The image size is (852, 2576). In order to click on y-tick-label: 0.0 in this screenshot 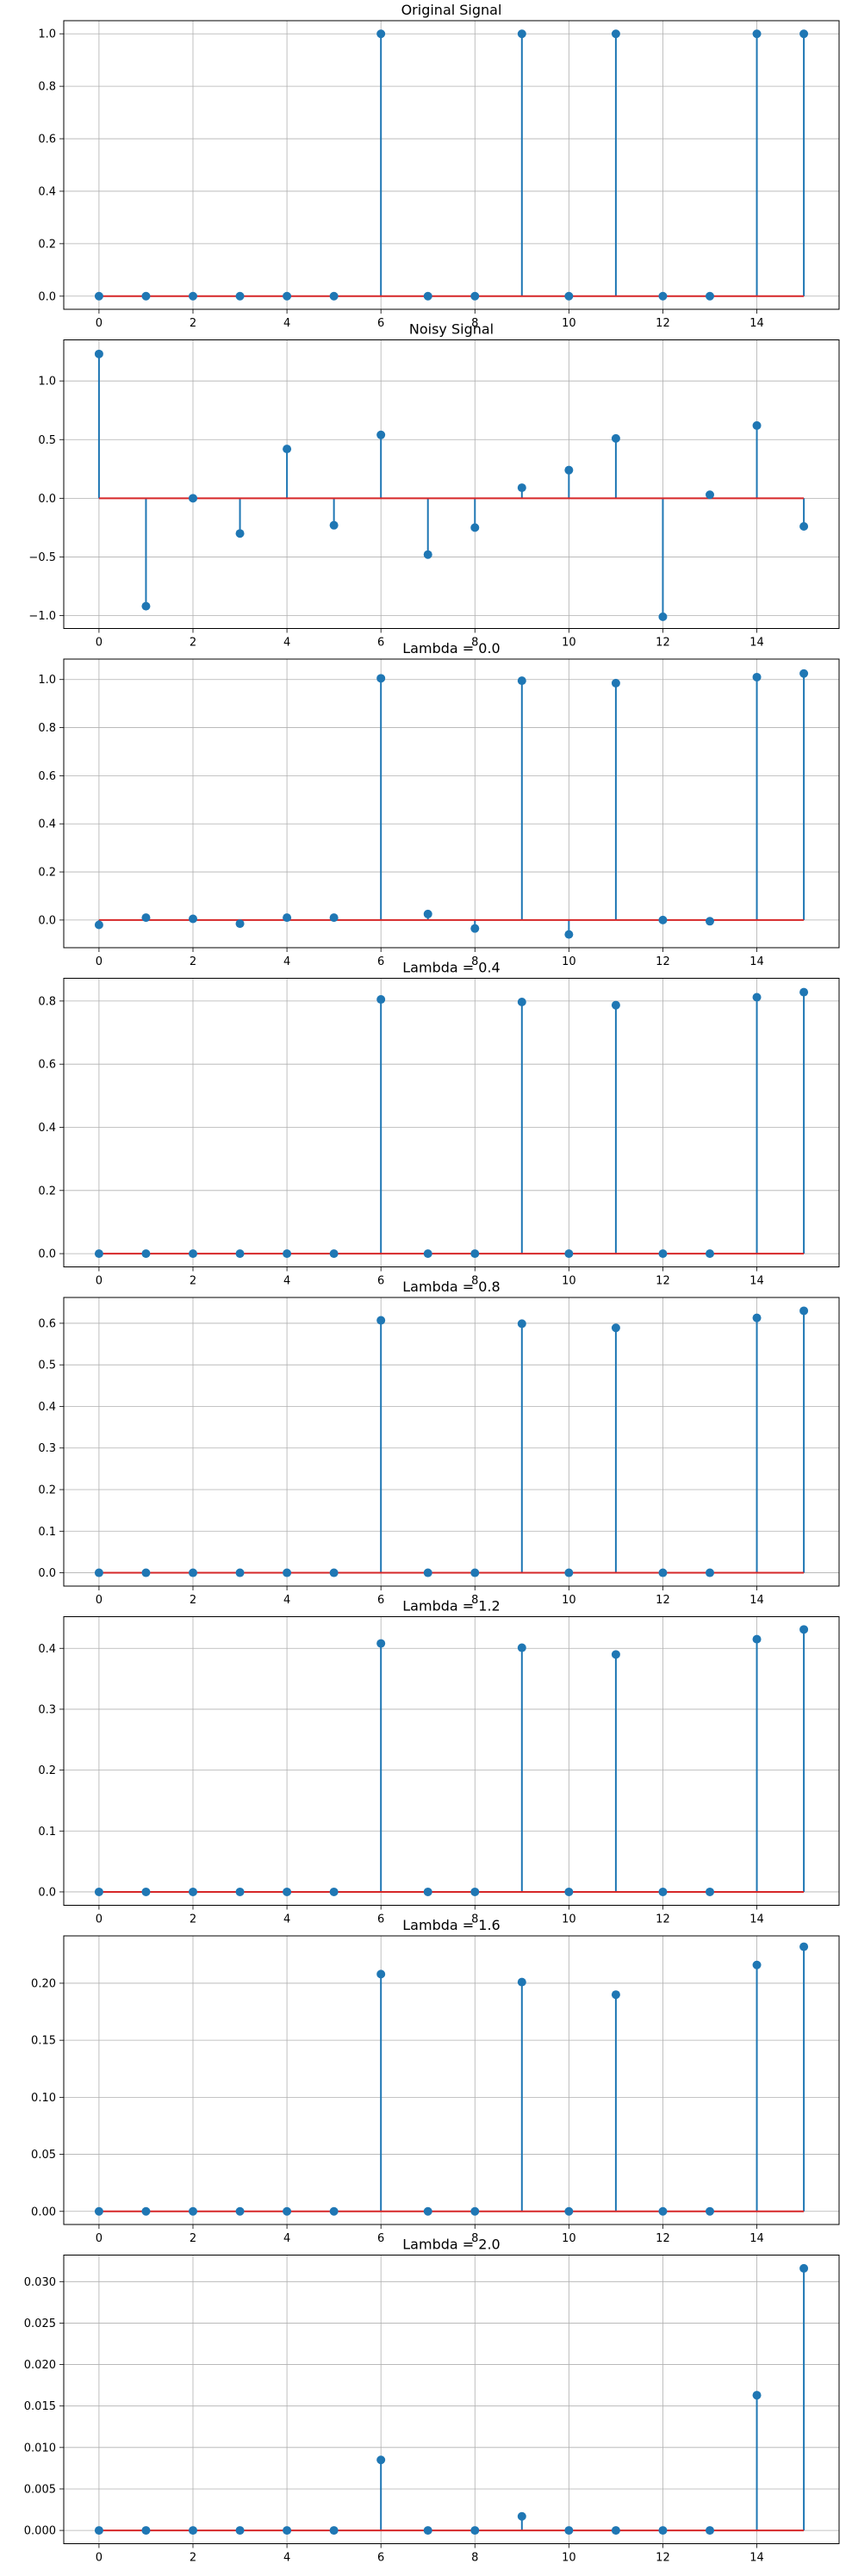, I will do `click(47, 296)`.